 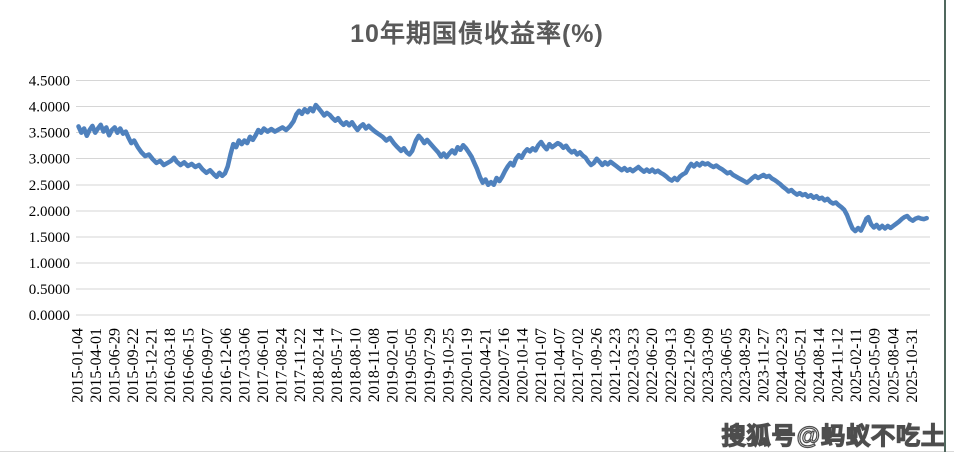 What do you see at coordinates (504, 365) in the screenshot?
I see `x-tick-label: 2020-07-16` at bounding box center [504, 365].